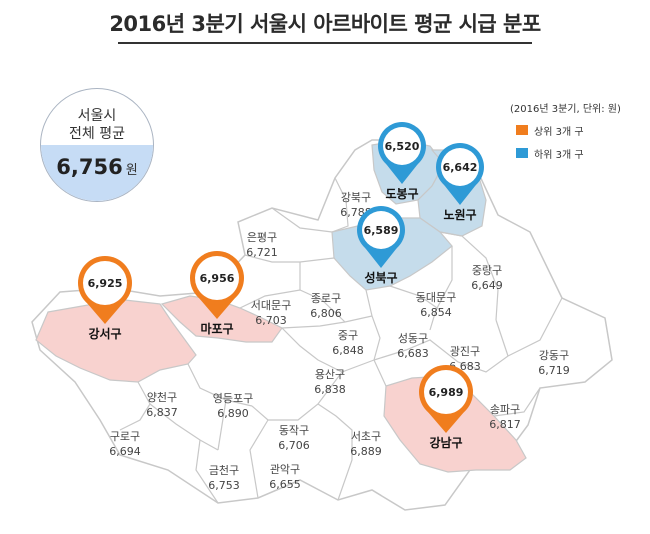  I want to click on district-value: 6,719, so click(554, 370).